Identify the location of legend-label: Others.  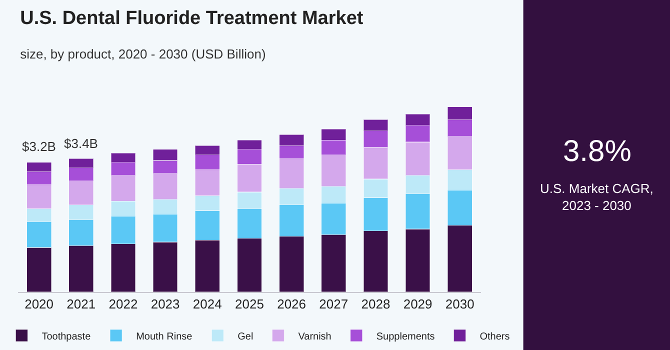
(495, 336).